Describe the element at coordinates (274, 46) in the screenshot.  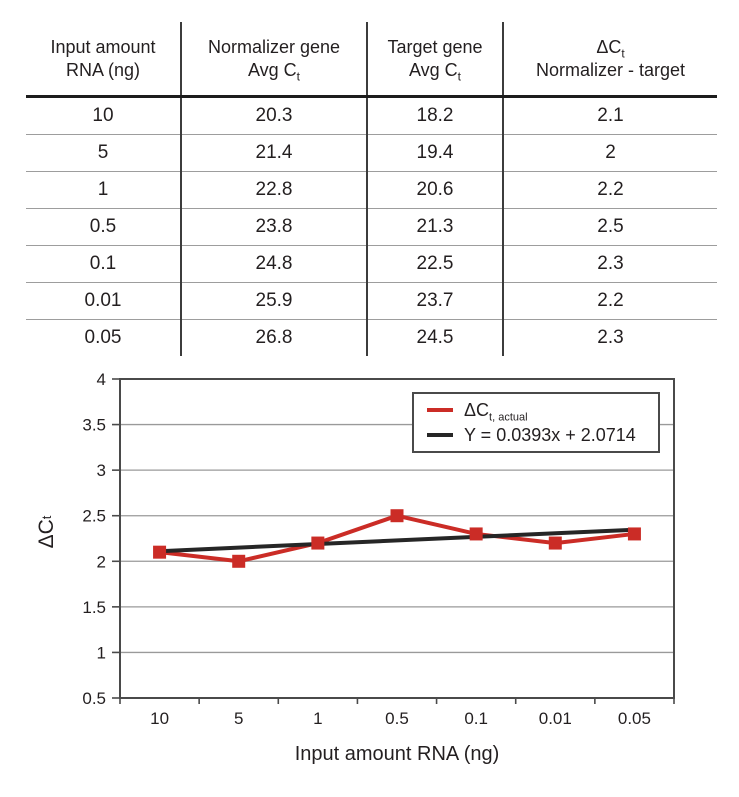
I see `header-line: Normalizer gene` at that location.